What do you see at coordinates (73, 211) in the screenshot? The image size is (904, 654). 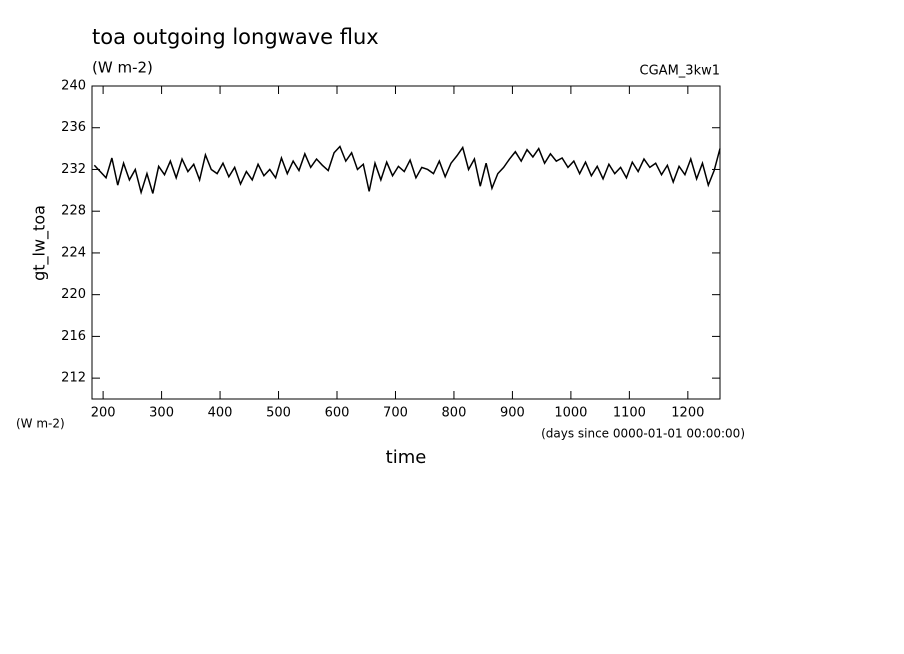 I see `y-tick-label: 228` at bounding box center [73, 211].